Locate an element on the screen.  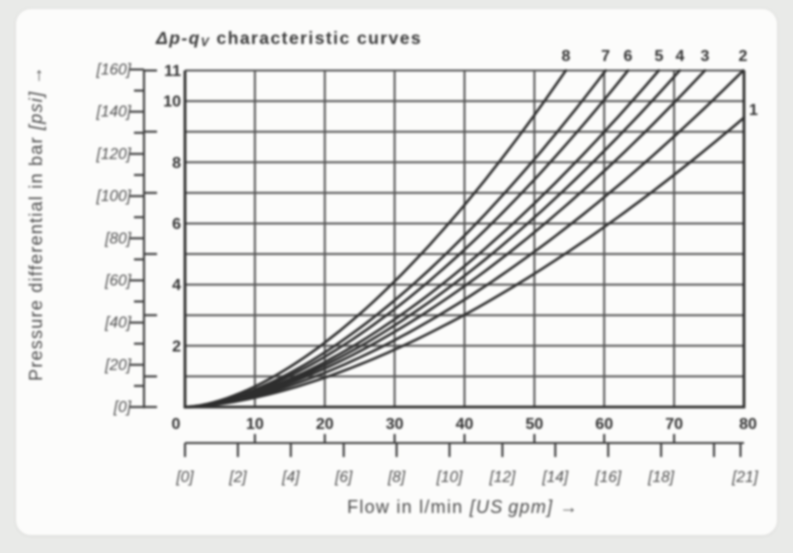
svg-text: 1 is located at coordinates (753, 110).